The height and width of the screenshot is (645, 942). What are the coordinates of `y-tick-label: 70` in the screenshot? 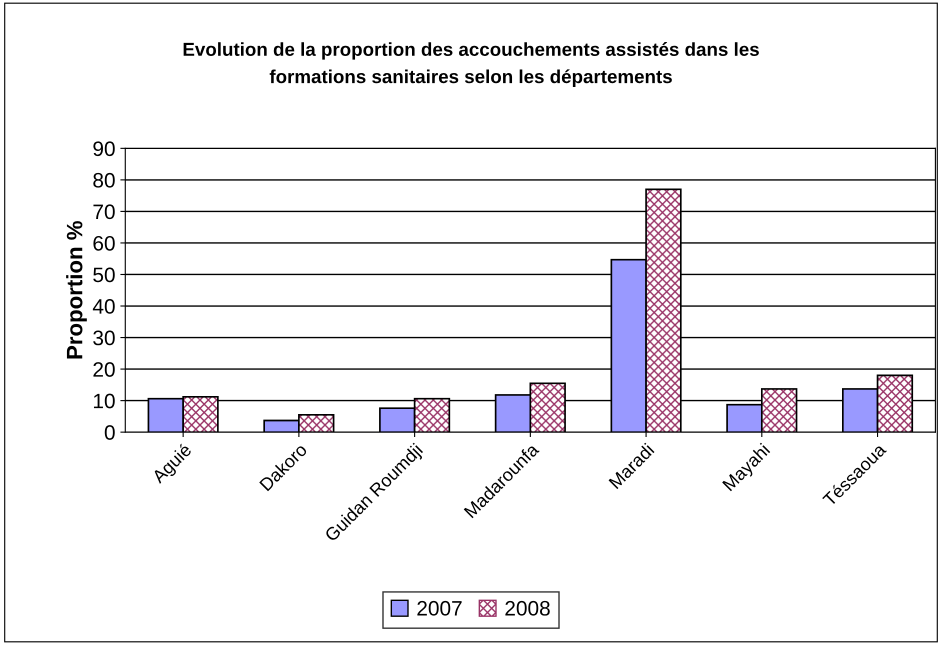 It's located at (104, 212).